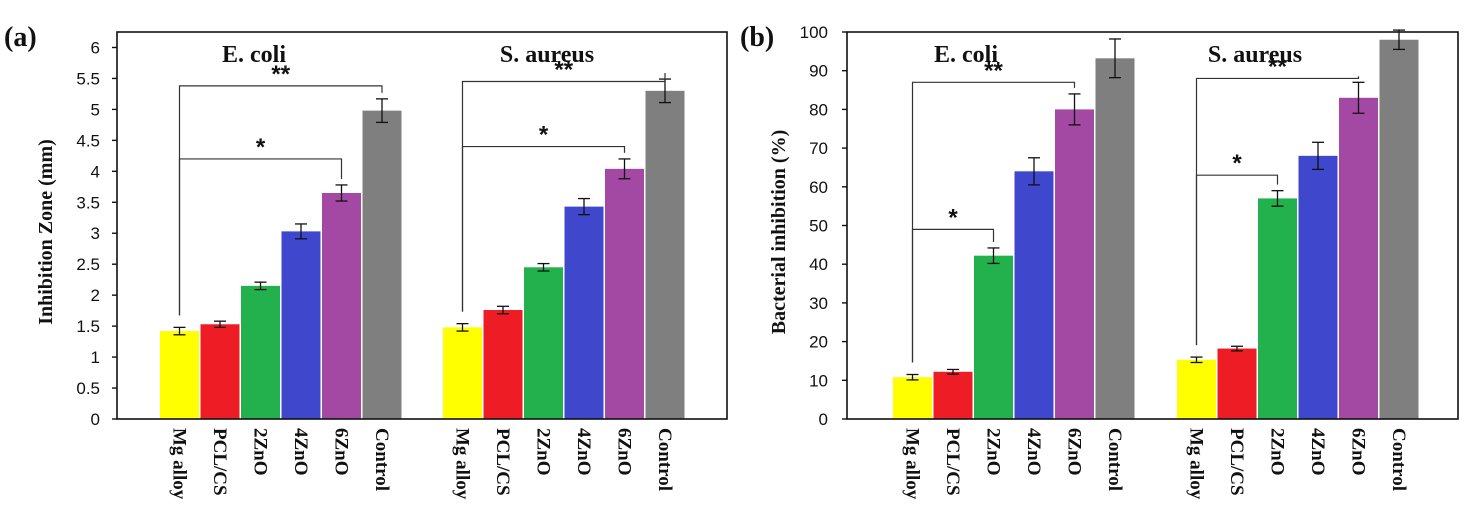 Image resolution: width=1481 pixels, height=518 pixels. What do you see at coordinates (95, 171) in the screenshot?
I see `panel-a-y-tick-label: 4` at bounding box center [95, 171].